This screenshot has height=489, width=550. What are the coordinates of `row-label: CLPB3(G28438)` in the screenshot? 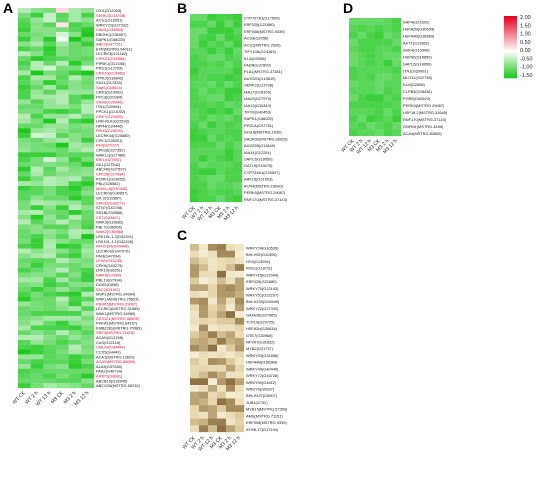 It's located at (417, 91).